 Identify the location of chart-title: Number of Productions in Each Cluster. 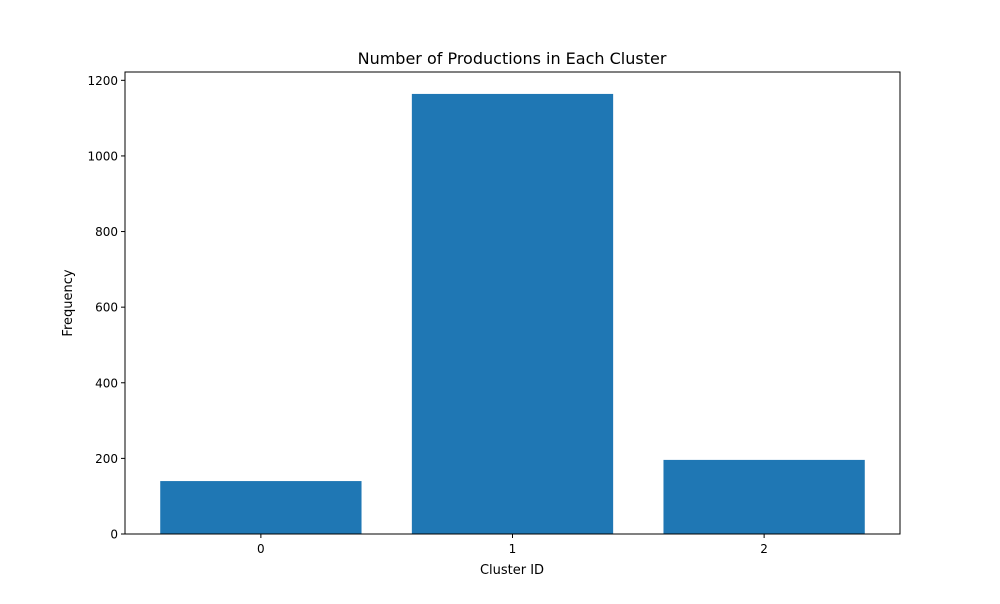
(512, 58).